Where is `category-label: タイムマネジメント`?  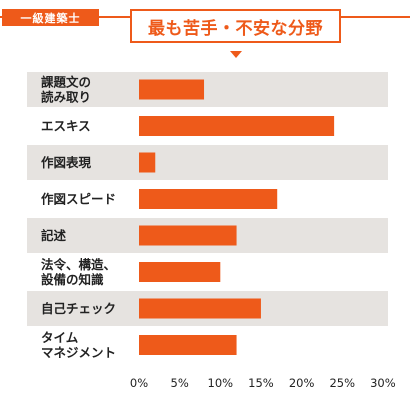
category-label: タイムマネジメント is located at coordinates (78, 345).